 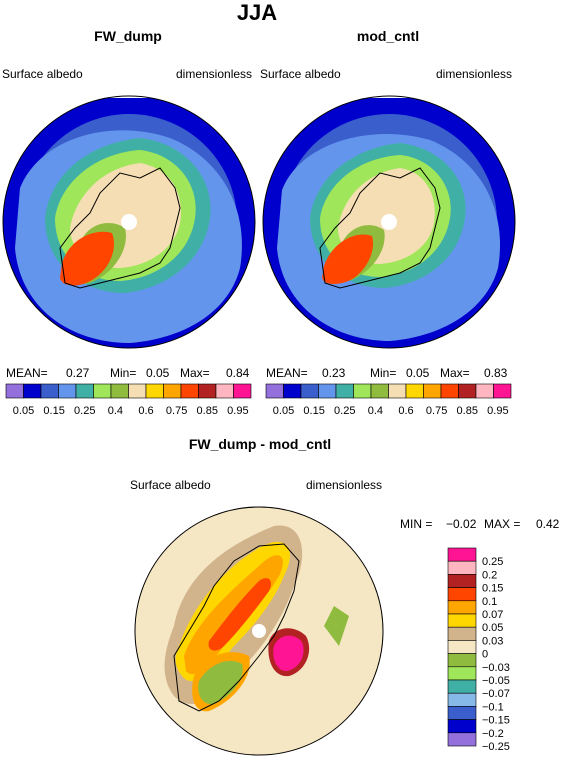 What do you see at coordinates (492, 562) in the screenshot?
I see `panel-3-colorbar-tick-label: 0.25` at bounding box center [492, 562].